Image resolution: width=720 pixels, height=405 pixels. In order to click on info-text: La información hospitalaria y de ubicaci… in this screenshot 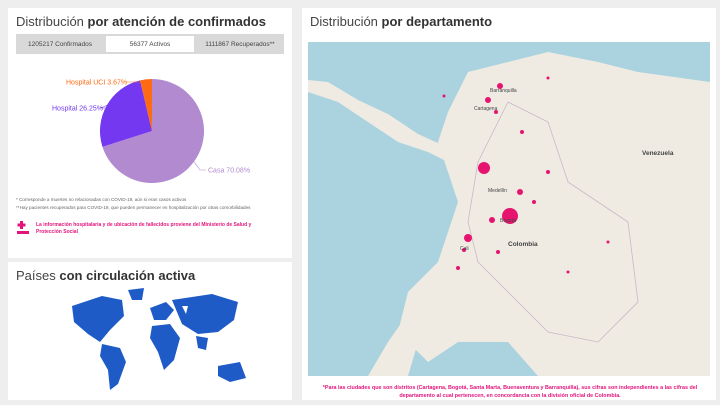, I will do `click(144, 228)`.